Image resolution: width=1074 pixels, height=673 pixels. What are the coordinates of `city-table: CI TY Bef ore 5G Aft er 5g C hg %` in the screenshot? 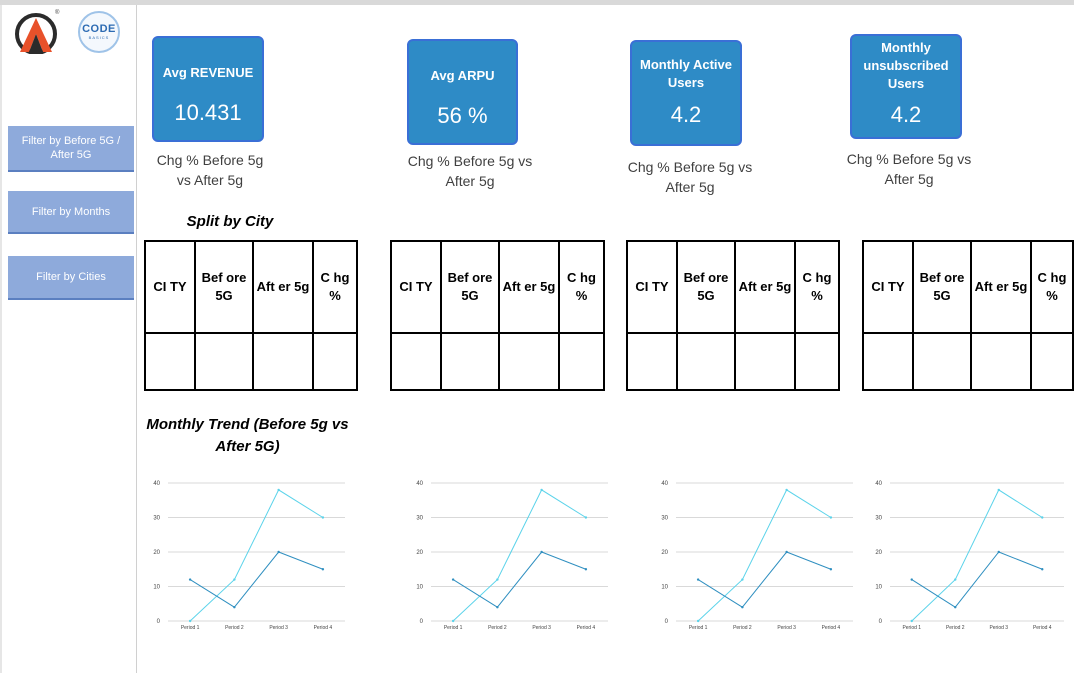 It's located at (733, 315).